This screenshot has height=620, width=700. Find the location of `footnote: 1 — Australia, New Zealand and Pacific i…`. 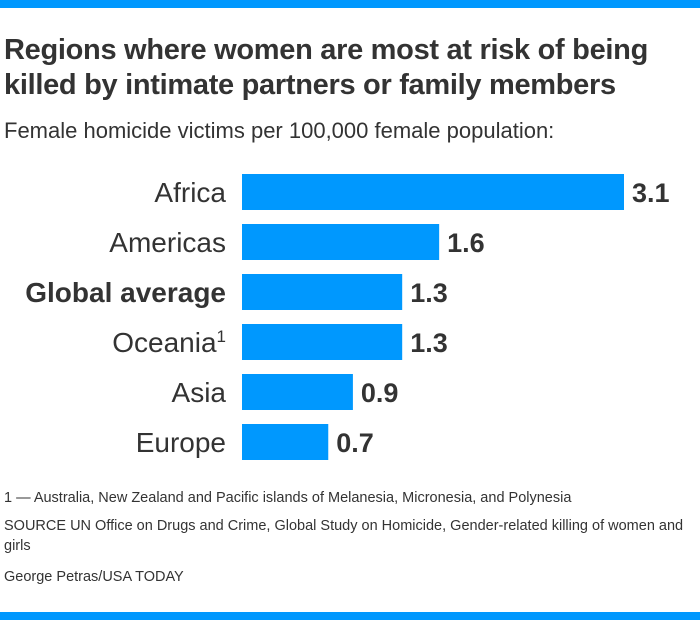

footnote: 1 — Australia, New Zealand and Pacific i… is located at coordinates (288, 498).